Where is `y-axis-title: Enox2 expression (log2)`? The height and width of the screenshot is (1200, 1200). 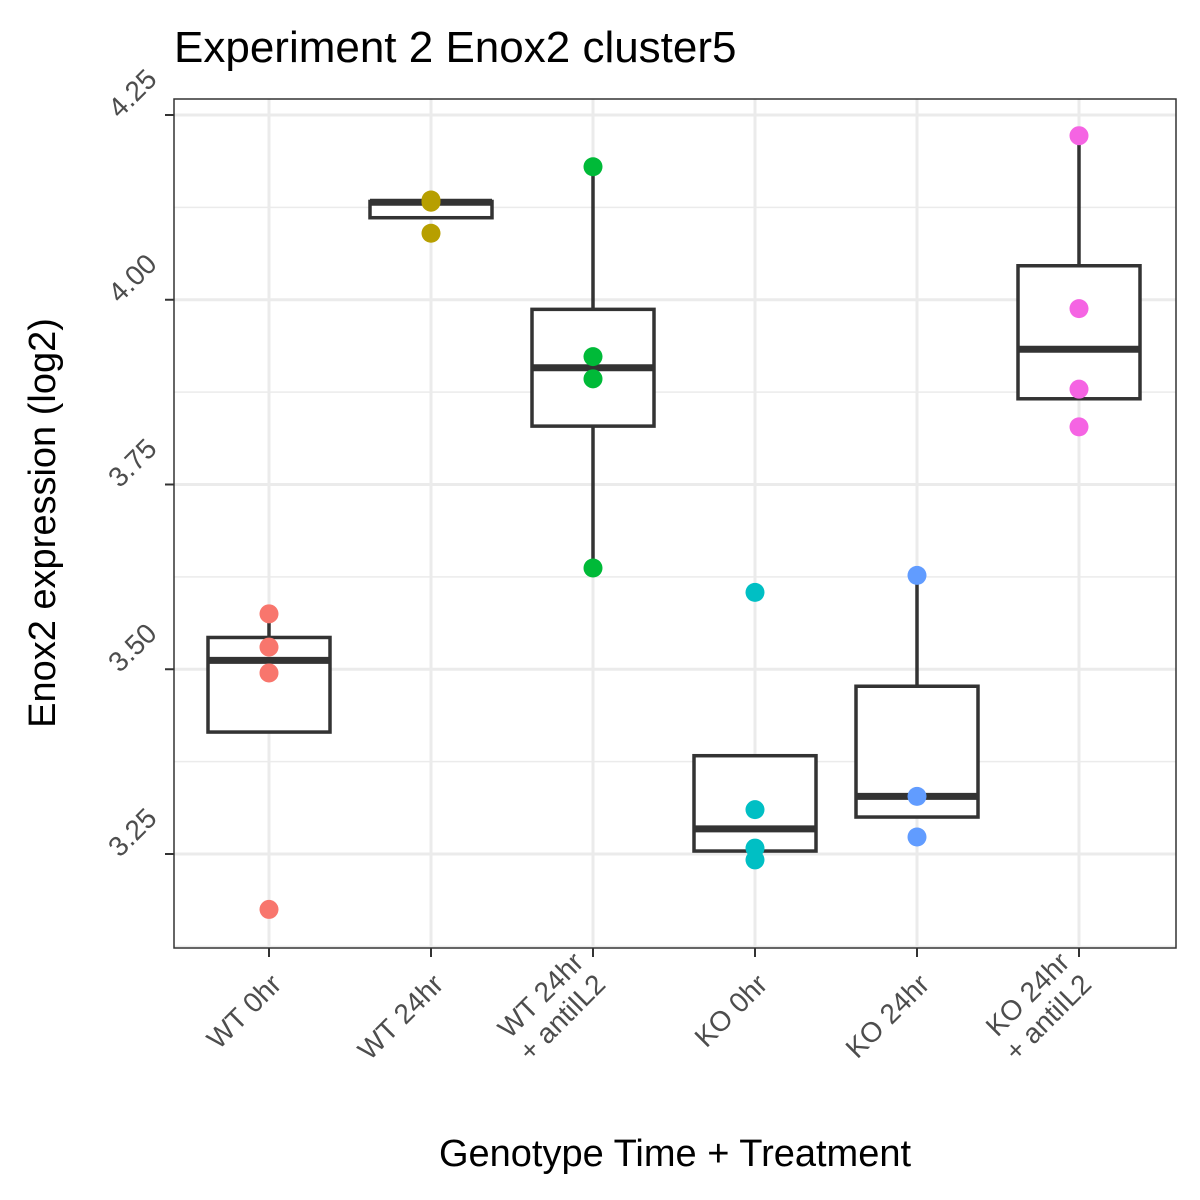
y-axis-title: Enox2 expression (log2) is located at coordinates (43, 523).